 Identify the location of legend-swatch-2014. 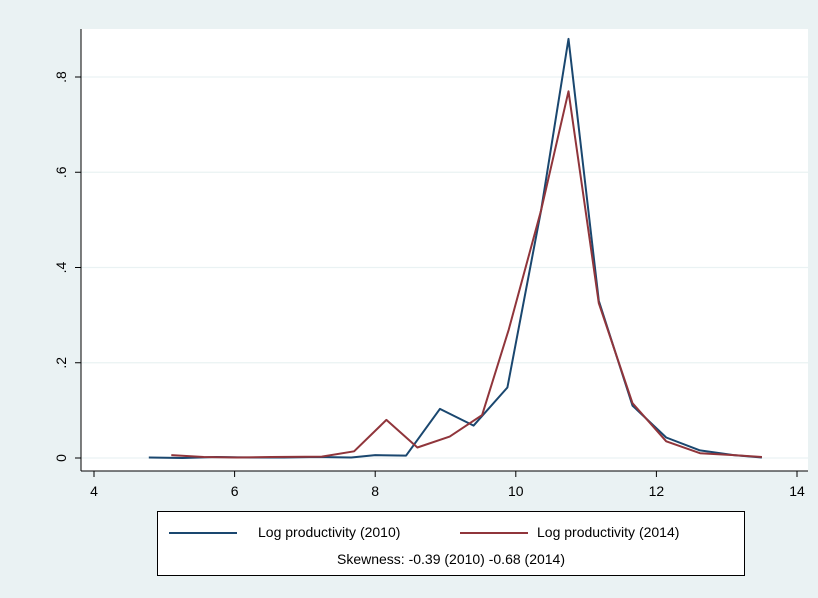
(494, 533).